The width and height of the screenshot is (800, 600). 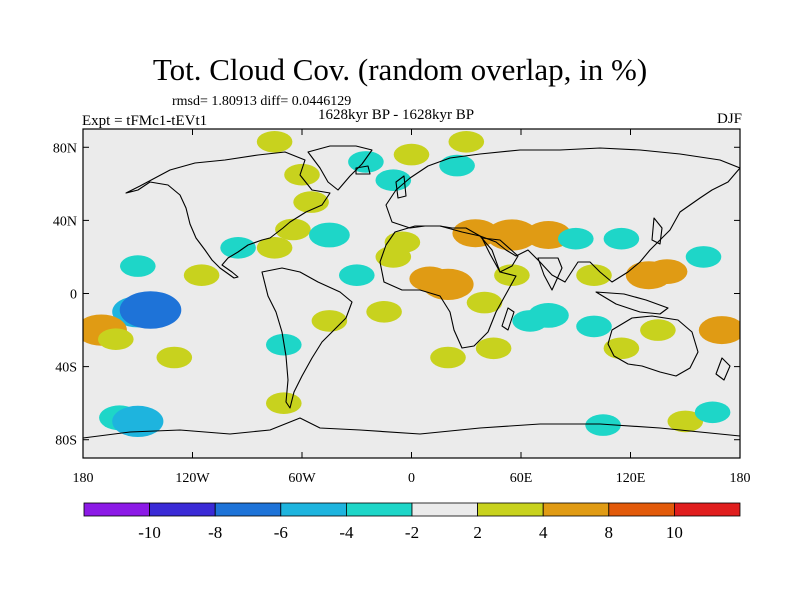 What do you see at coordinates (508, 319) in the screenshot?
I see `coast-madagascar` at bounding box center [508, 319].